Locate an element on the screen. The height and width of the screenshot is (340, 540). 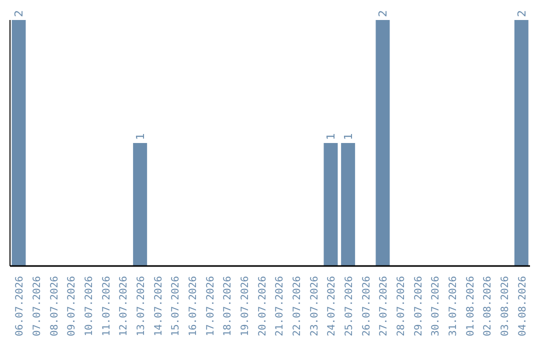
x-tick-label: 21.07.2026 is located at coordinates (280, 306).